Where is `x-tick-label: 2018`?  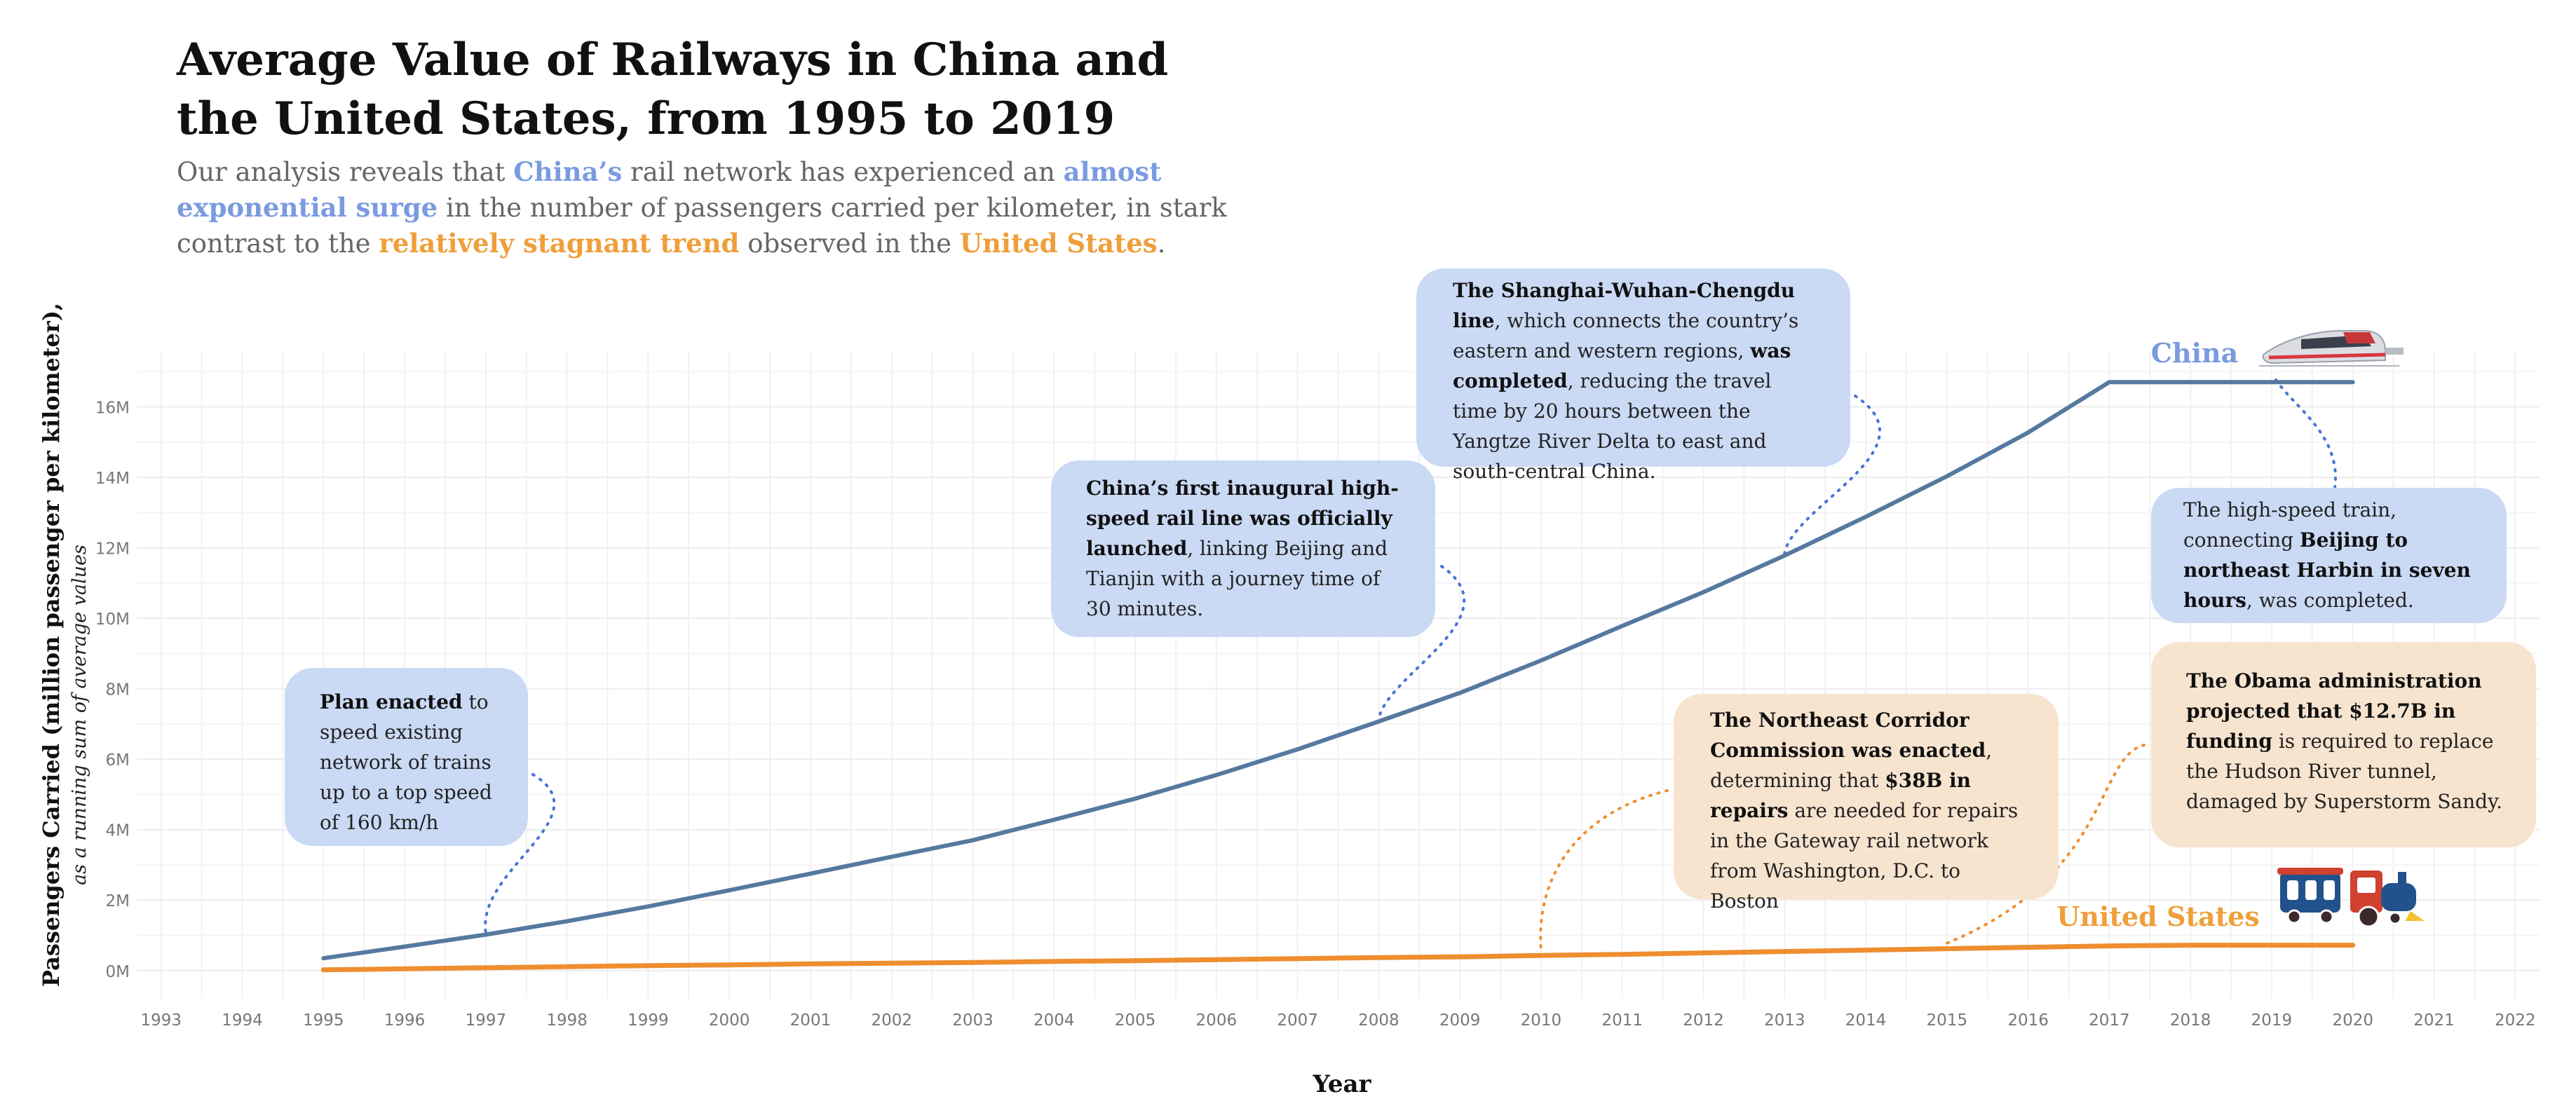
x-tick-label: 2018 is located at coordinates (2190, 1020).